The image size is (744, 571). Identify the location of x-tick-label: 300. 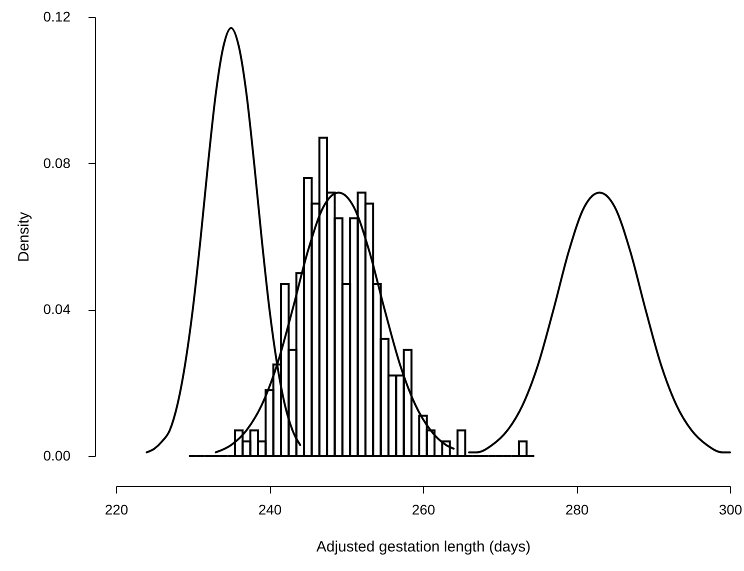
(730, 510).